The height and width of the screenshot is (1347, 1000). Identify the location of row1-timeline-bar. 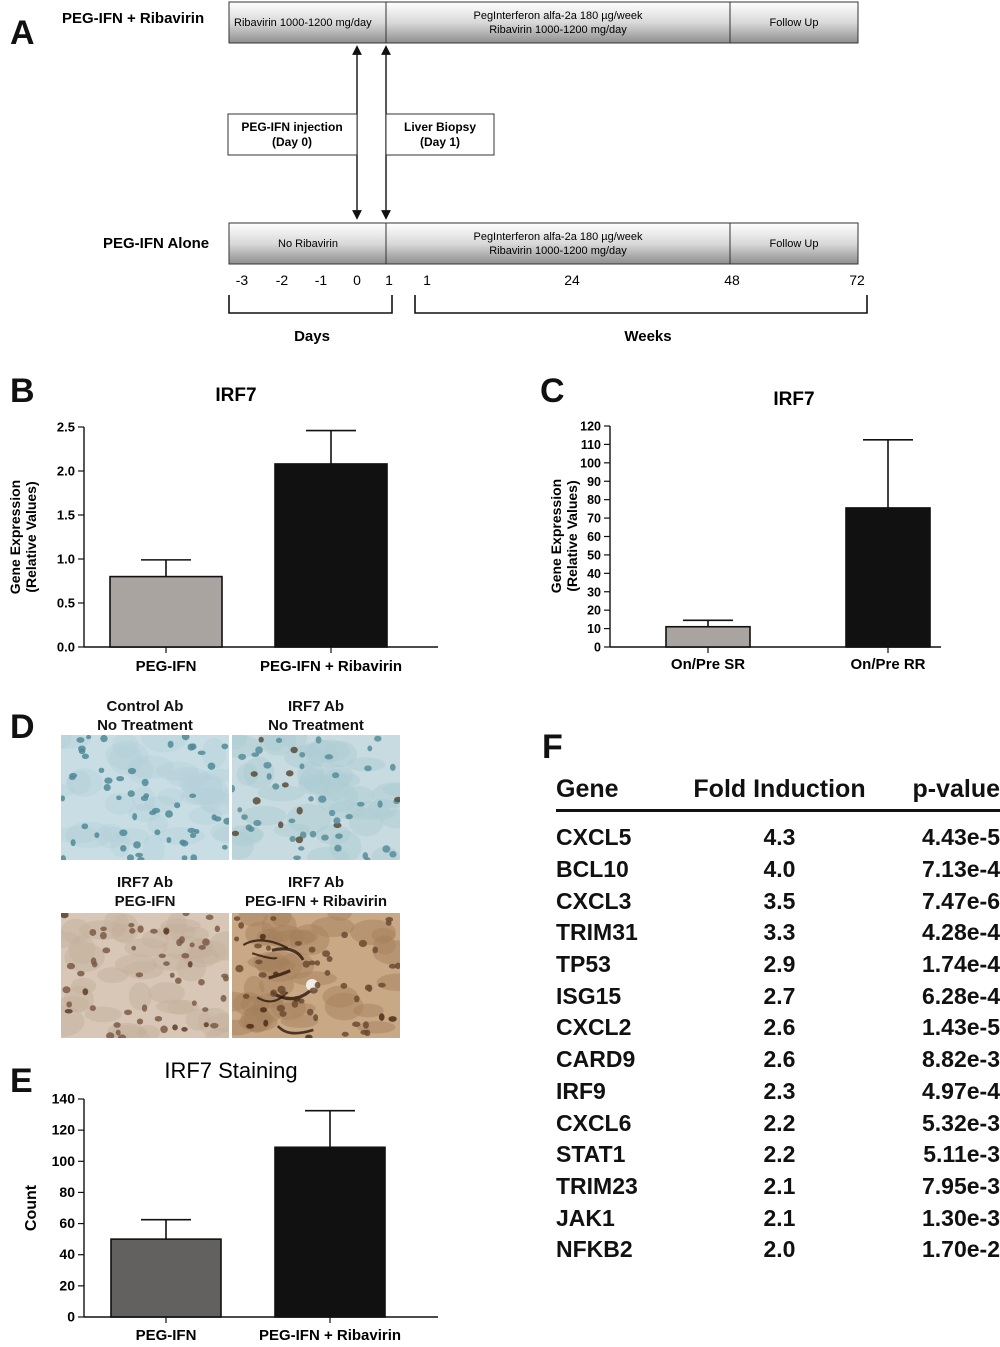
(543, 22).